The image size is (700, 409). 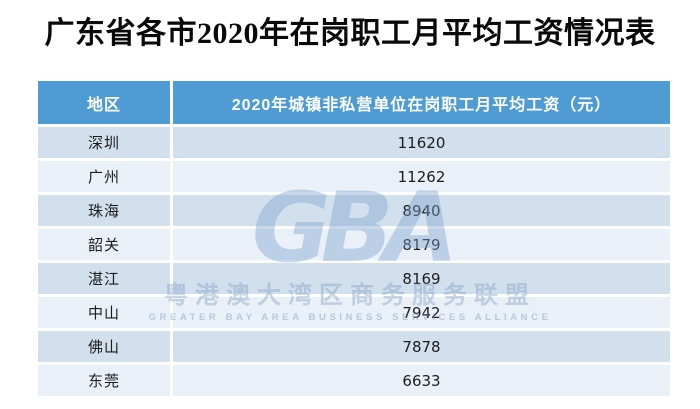 What do you see at coordinates (104, 142) in the screenshot?
I see `city-cell: 深圳` at bounding box center [104, 142].